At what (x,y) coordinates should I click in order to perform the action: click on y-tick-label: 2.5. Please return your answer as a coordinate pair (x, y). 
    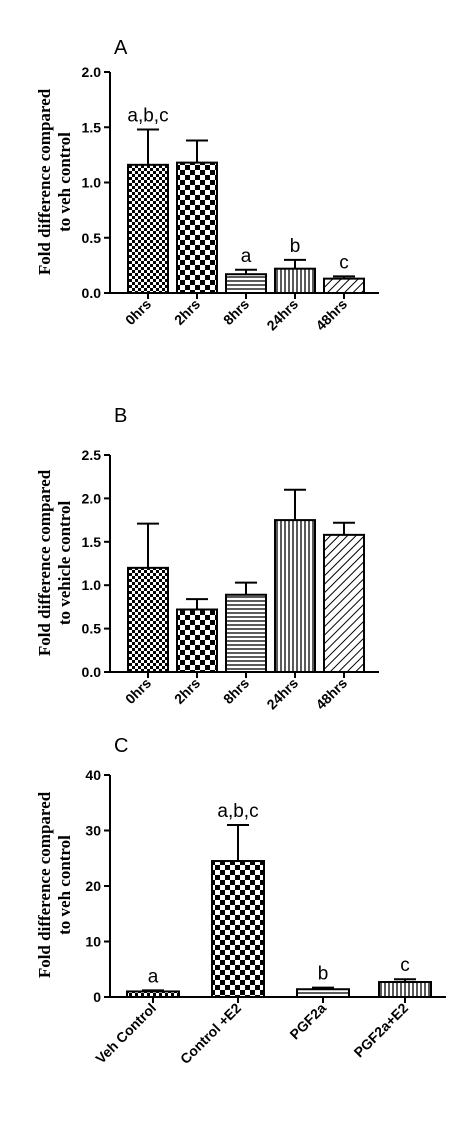
    Looking at the image, I should click on (92, 455).